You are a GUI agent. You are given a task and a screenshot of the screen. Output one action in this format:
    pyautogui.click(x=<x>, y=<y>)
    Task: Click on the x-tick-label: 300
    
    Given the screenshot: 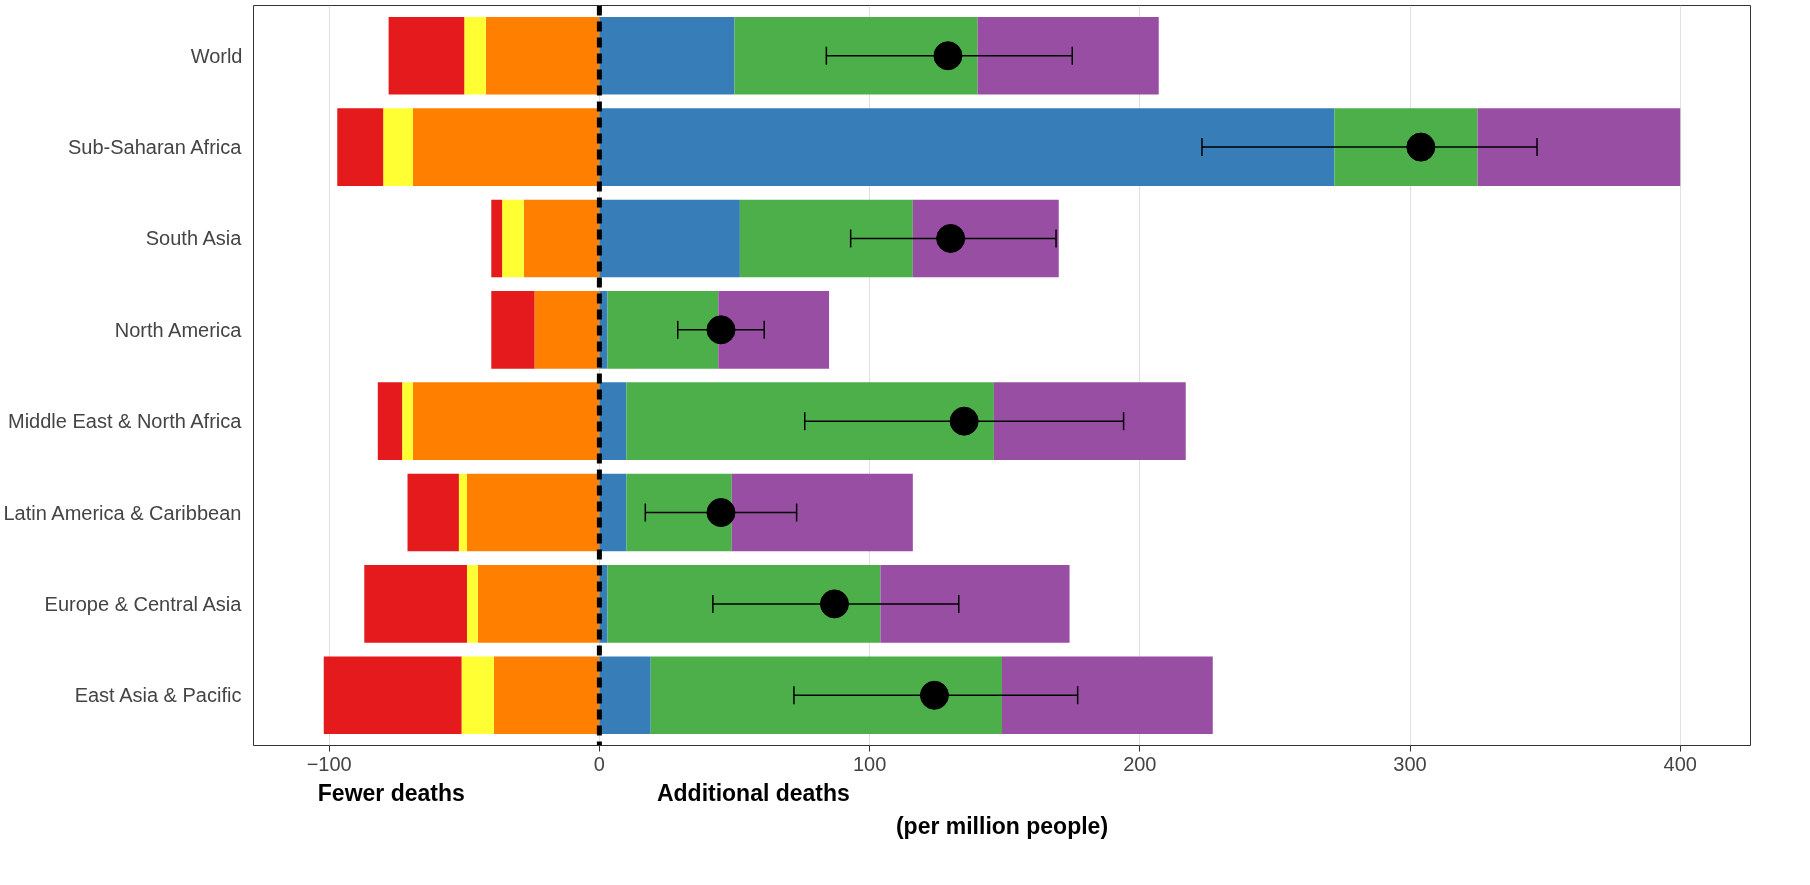 What is the action you would take?
    pyautogui.click(x=1410, y=763)
    